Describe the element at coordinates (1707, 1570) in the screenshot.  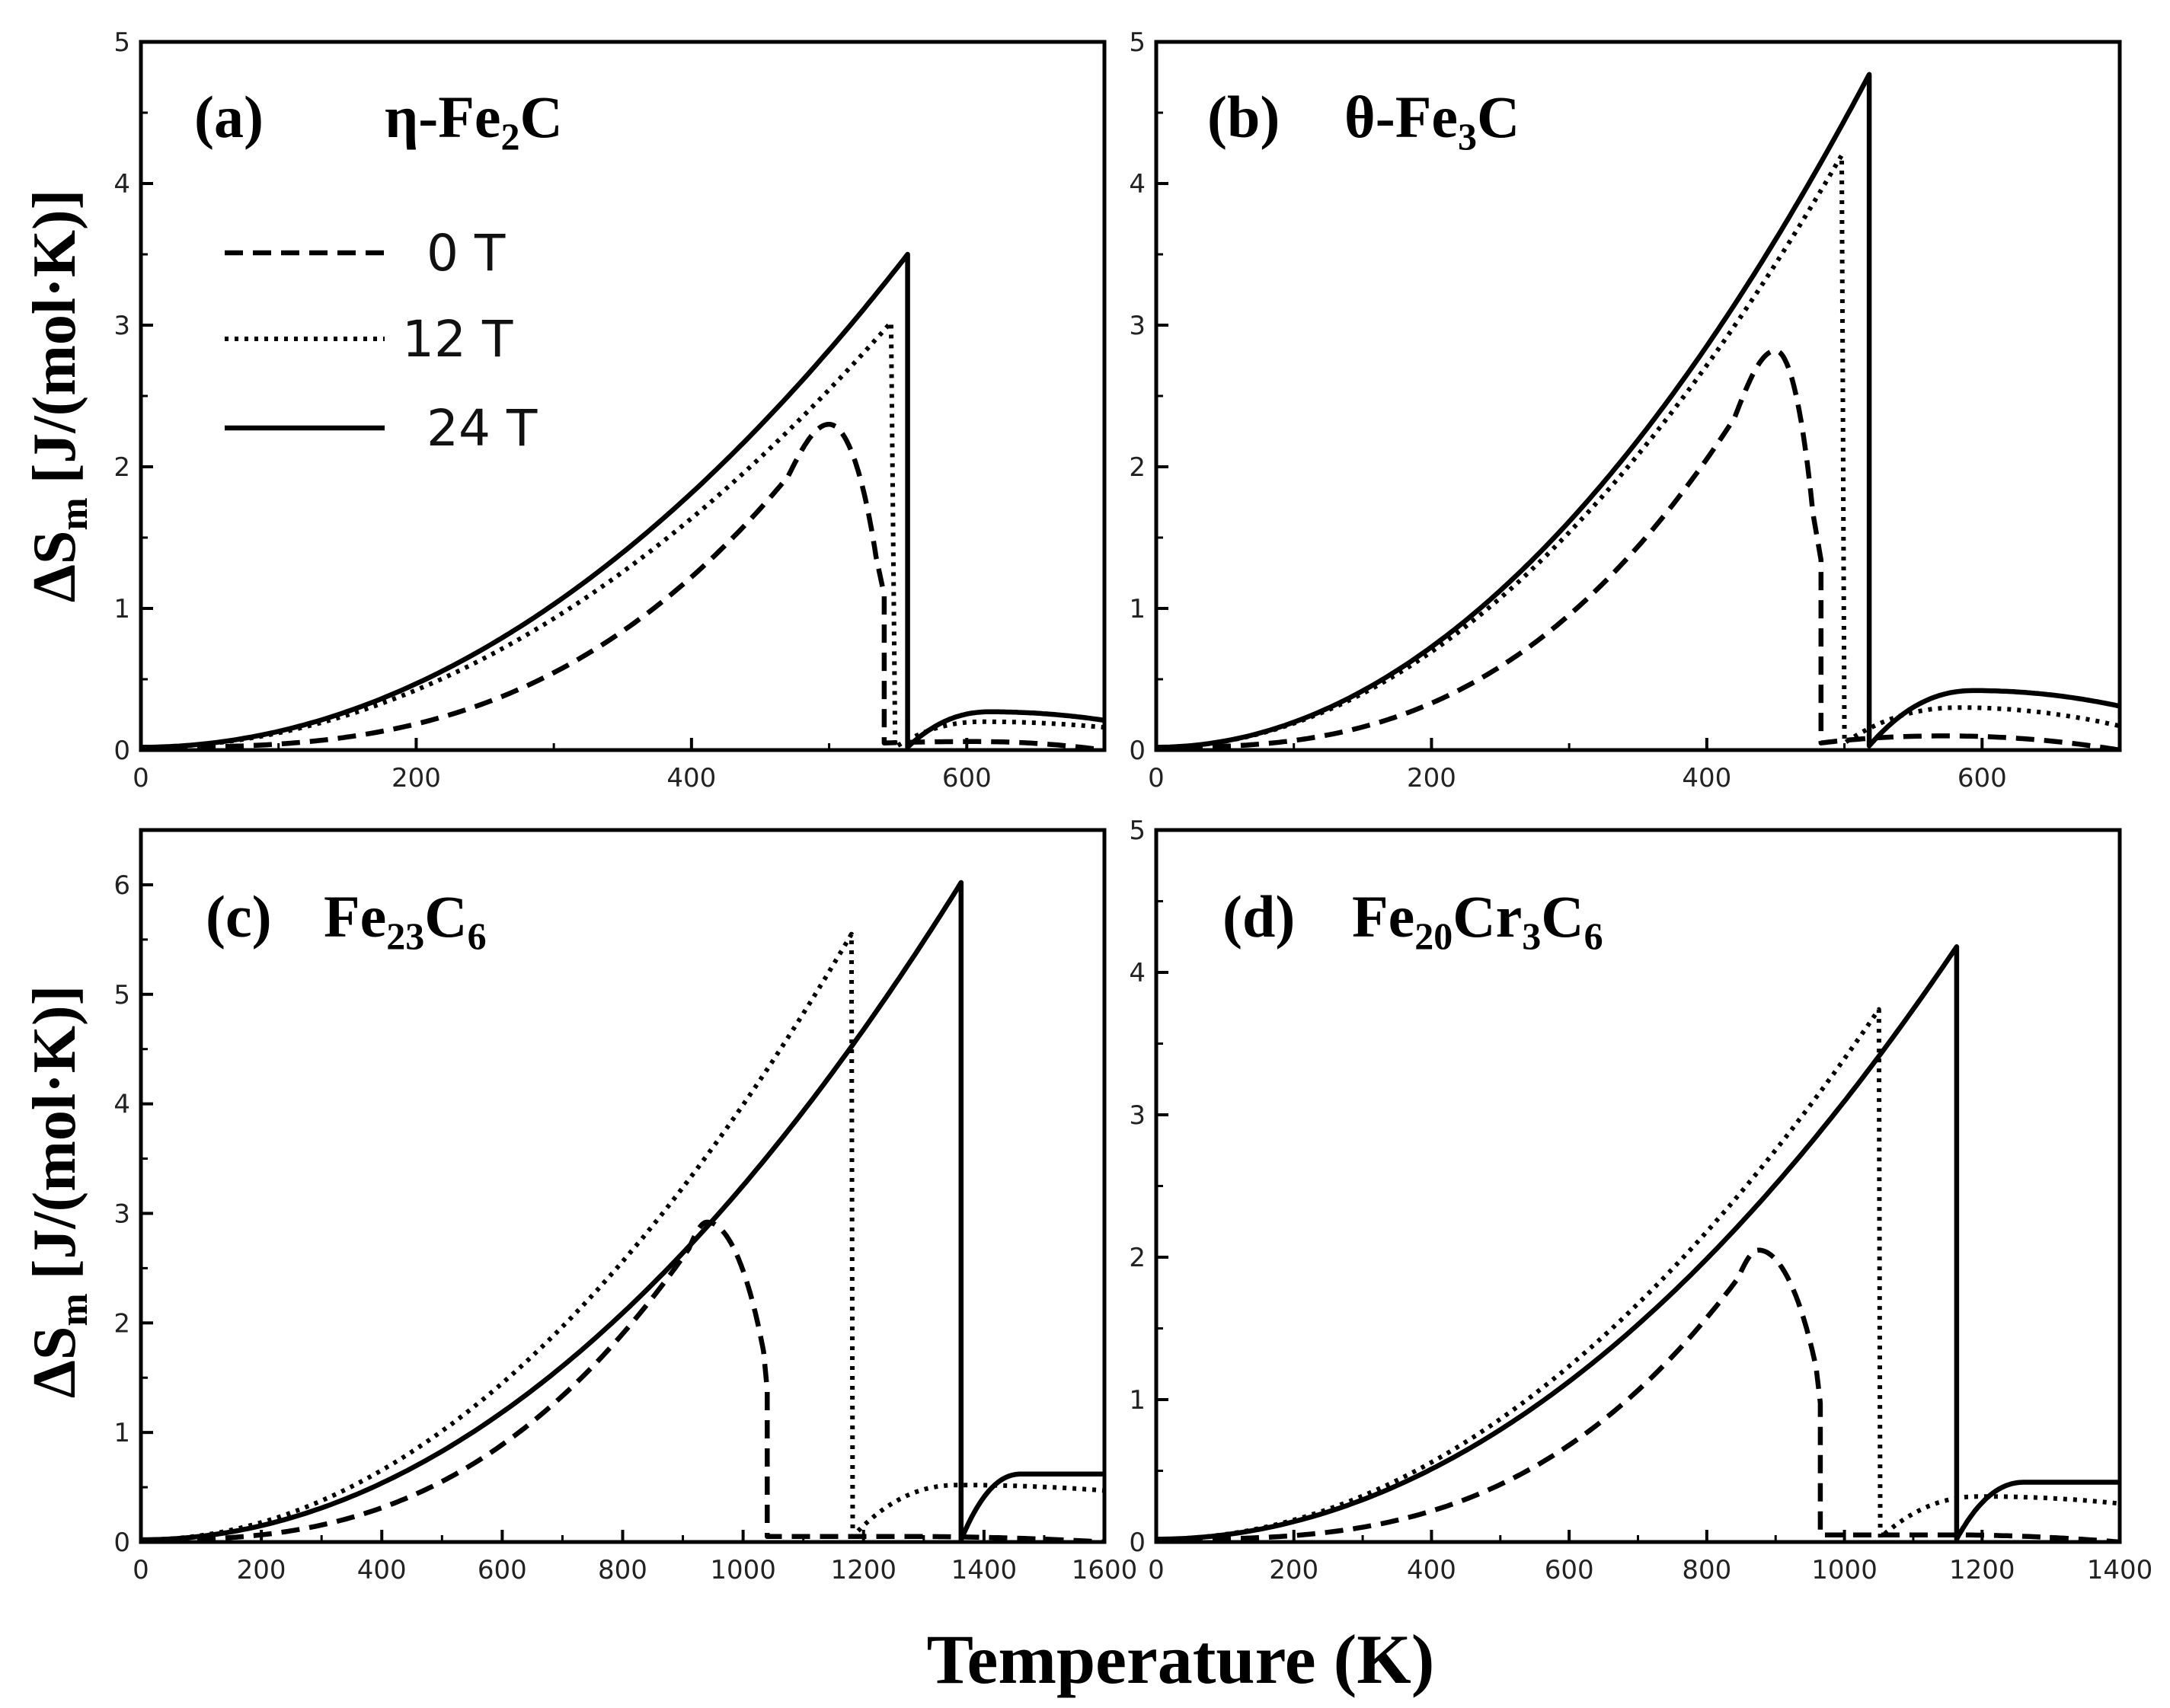
I see `x-tick-label: 800` at that location.